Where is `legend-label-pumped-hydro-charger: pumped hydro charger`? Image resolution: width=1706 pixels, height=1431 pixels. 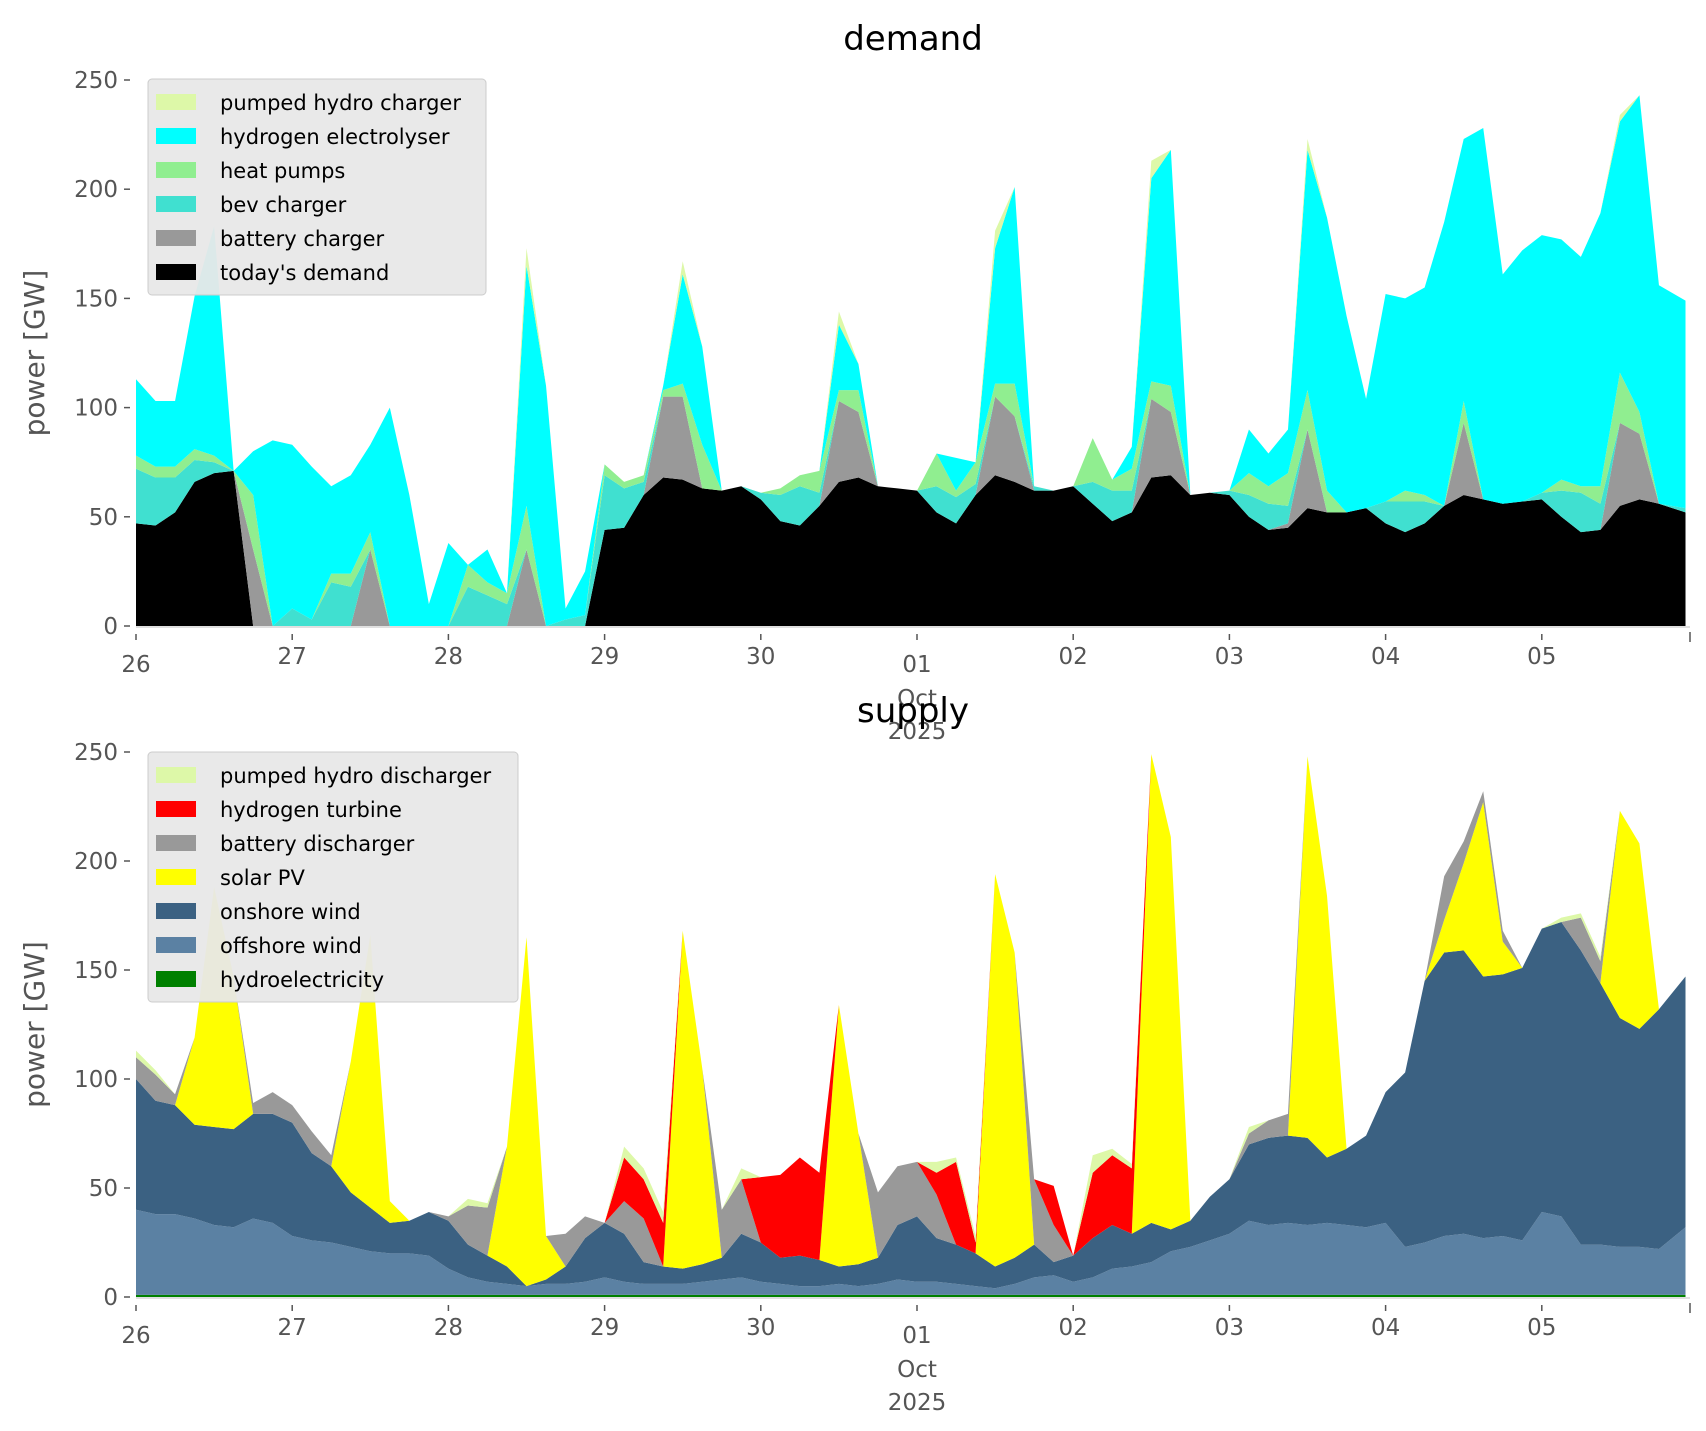 legend-label-pumped-hydro-charger: pumped hydro charger is located at coordinates (340, 103).